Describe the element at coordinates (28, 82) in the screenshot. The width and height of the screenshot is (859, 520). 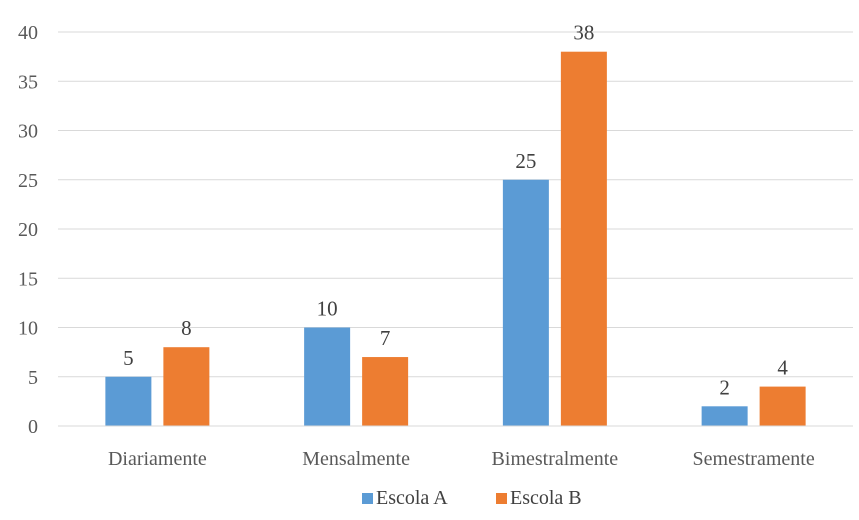
I see `y-tick-label: 35` at that location.